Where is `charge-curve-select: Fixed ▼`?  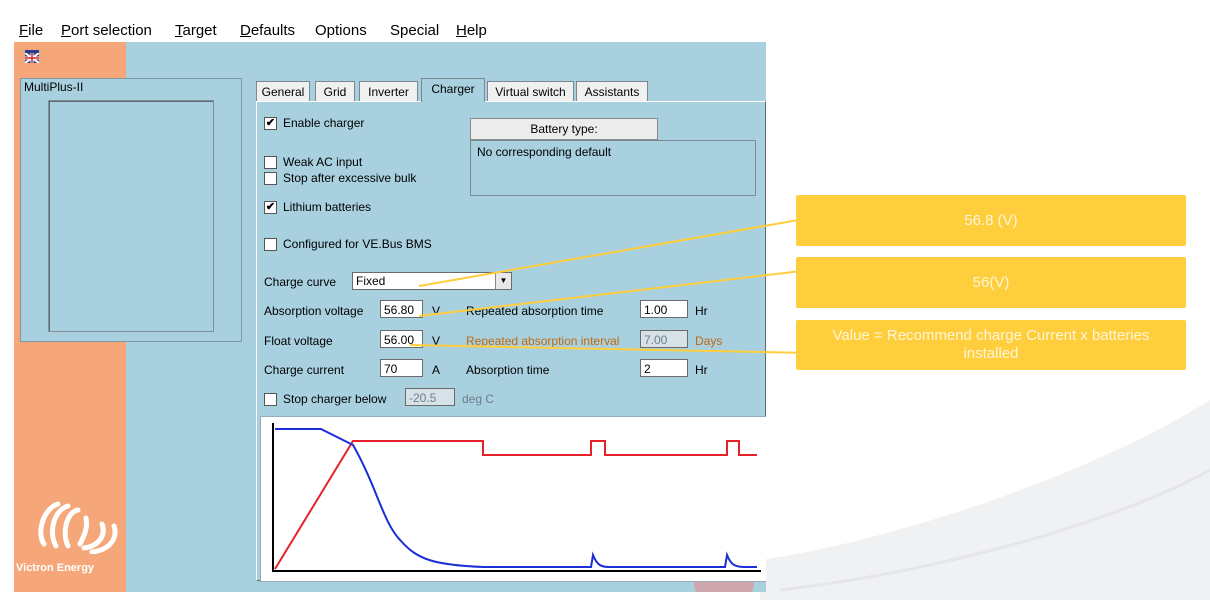 charge-curve-select: Fixed ▼ is located at coordinates (432, 281).